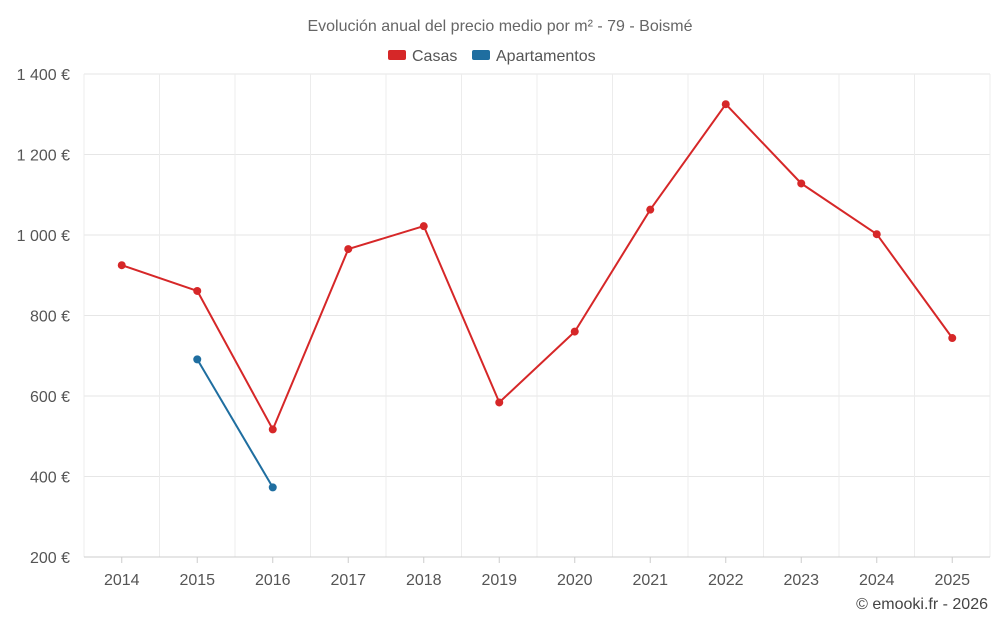  What do you see at coordinates (121, 265) in the screenshot?
I see `data-point-casas-2014` at bounding box center [121, 265].